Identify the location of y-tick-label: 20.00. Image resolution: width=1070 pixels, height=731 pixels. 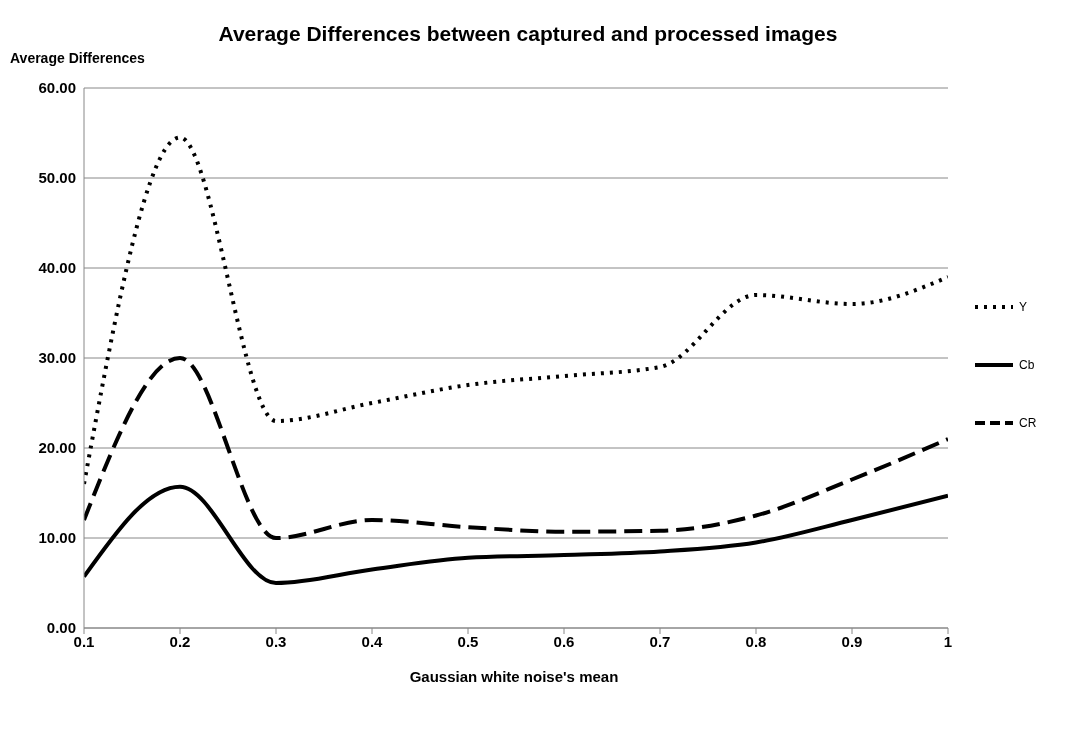
(57, 448).